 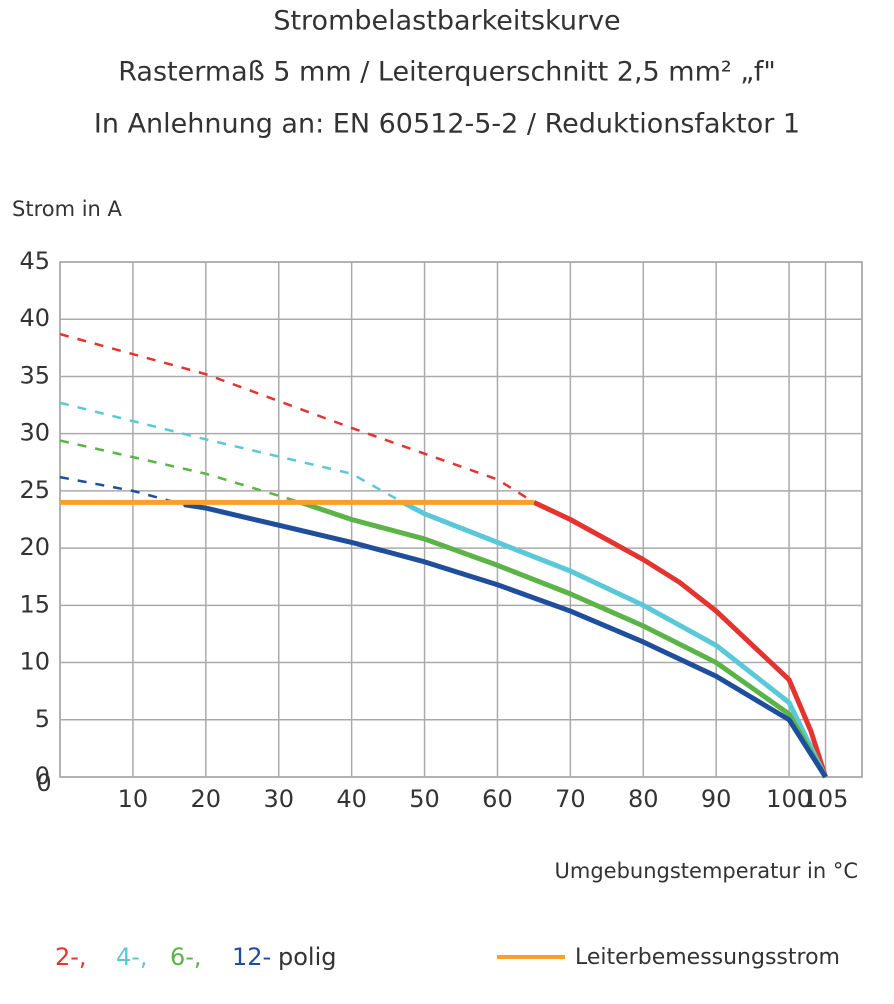 What do you see at coordinates (789, 799) in the screenshot?
I see `x-tick-label: 100` at bounding box center [789, 799].